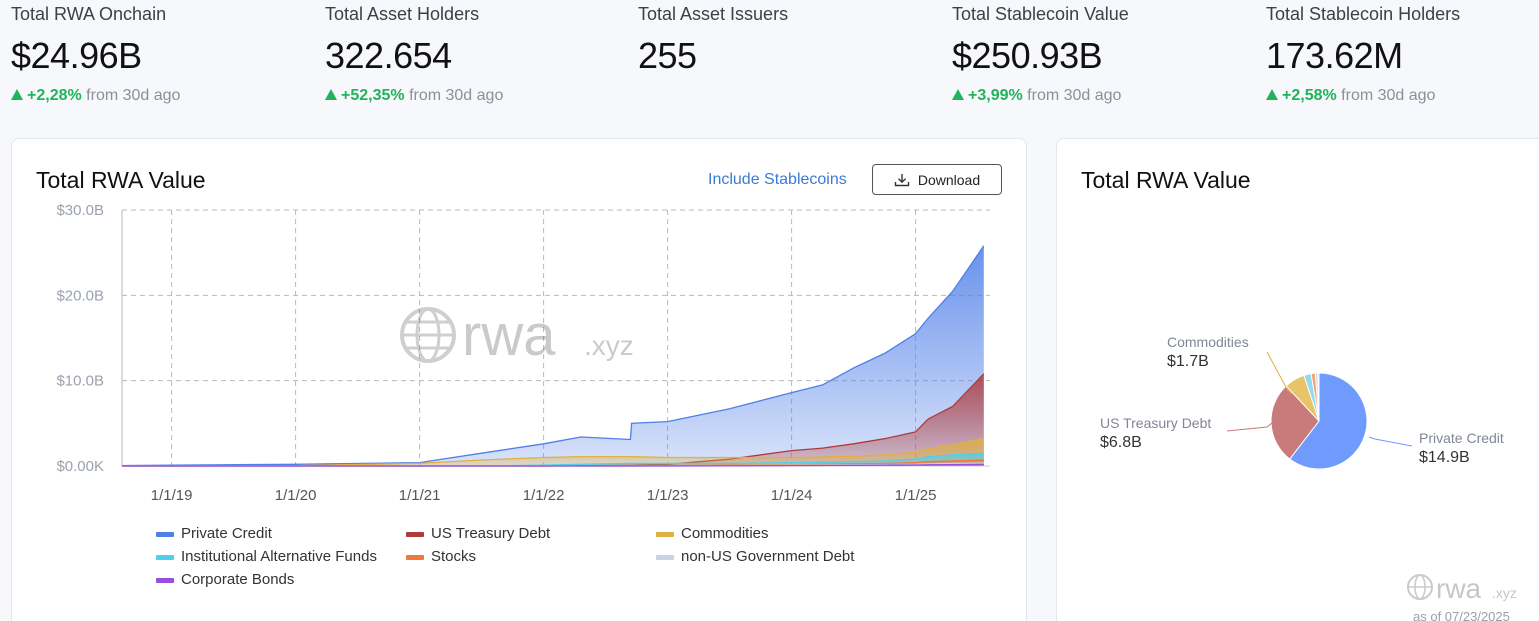 Image resolution: width=1539 pixels, height=621 pixels. Describe the element at coordinates (1156, 423) in the screenshot. I see `pie-label-name: US Treasury Debt` at that location.